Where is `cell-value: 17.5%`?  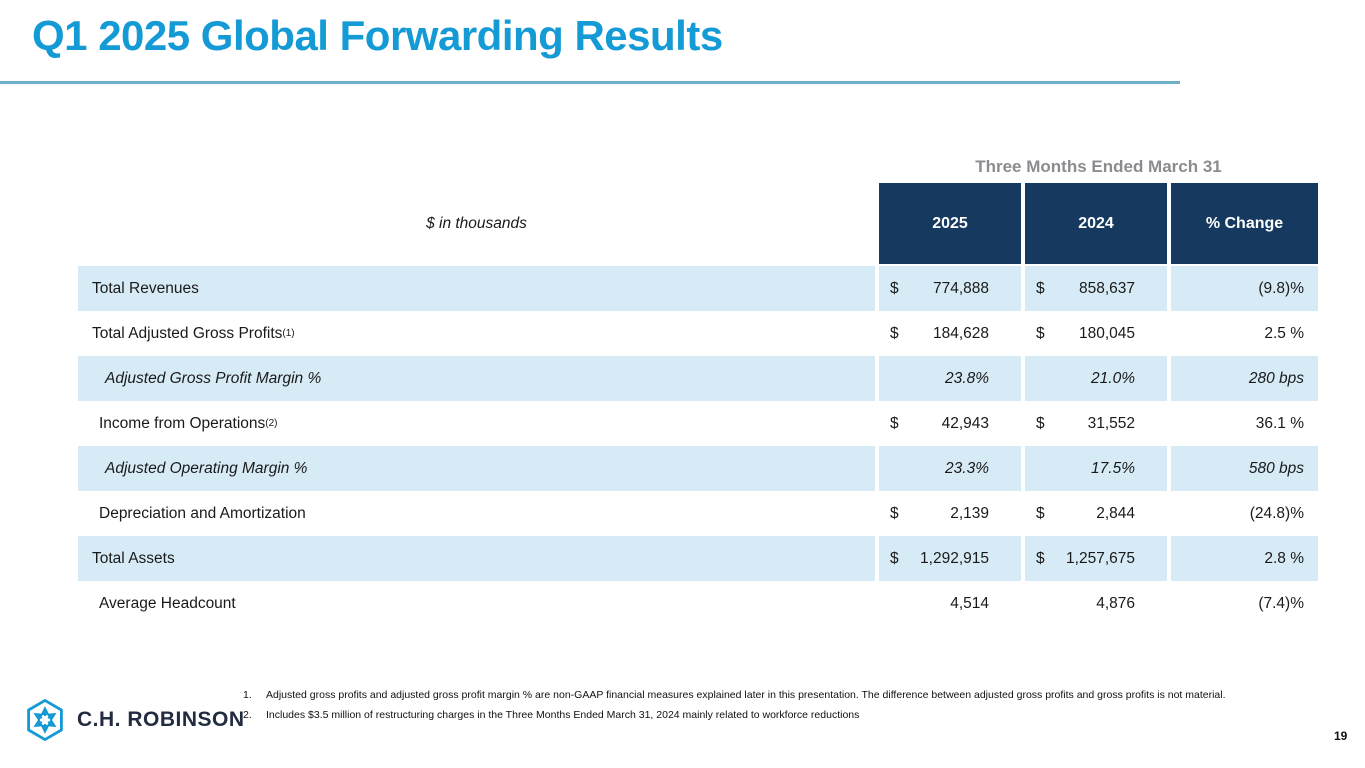
cell-value: 17.5% is located at coordinates (1113, 468).